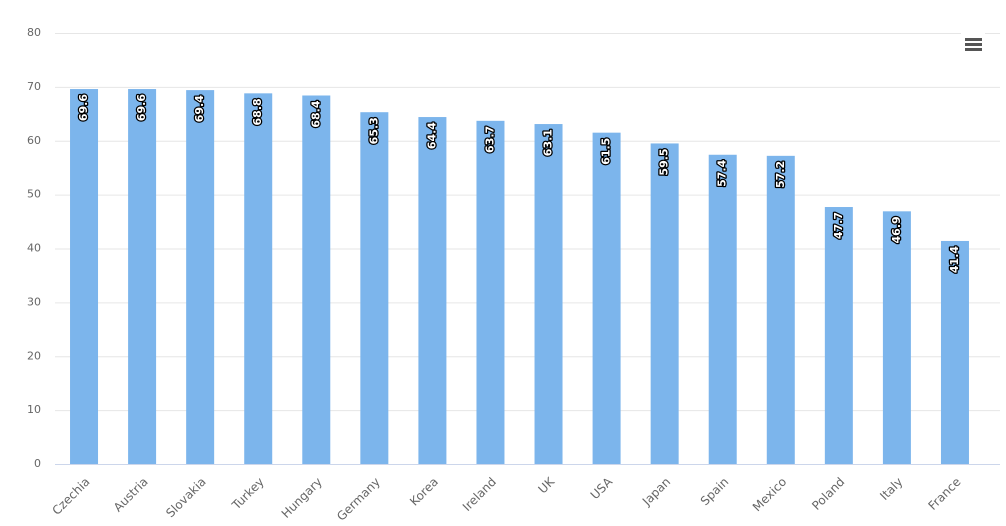  I want to click on y-tick-label: 40, so click(34, 248).